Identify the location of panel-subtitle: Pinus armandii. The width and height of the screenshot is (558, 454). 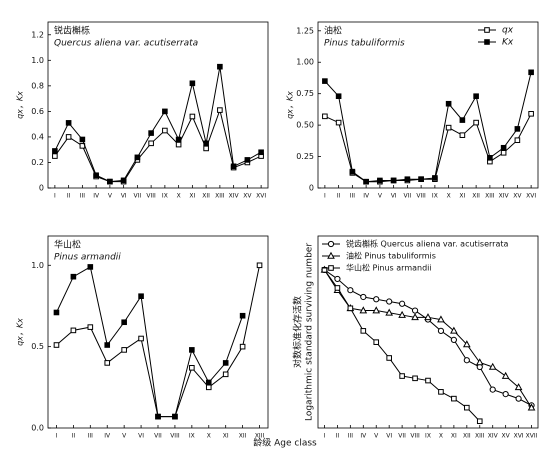
(87, 258).